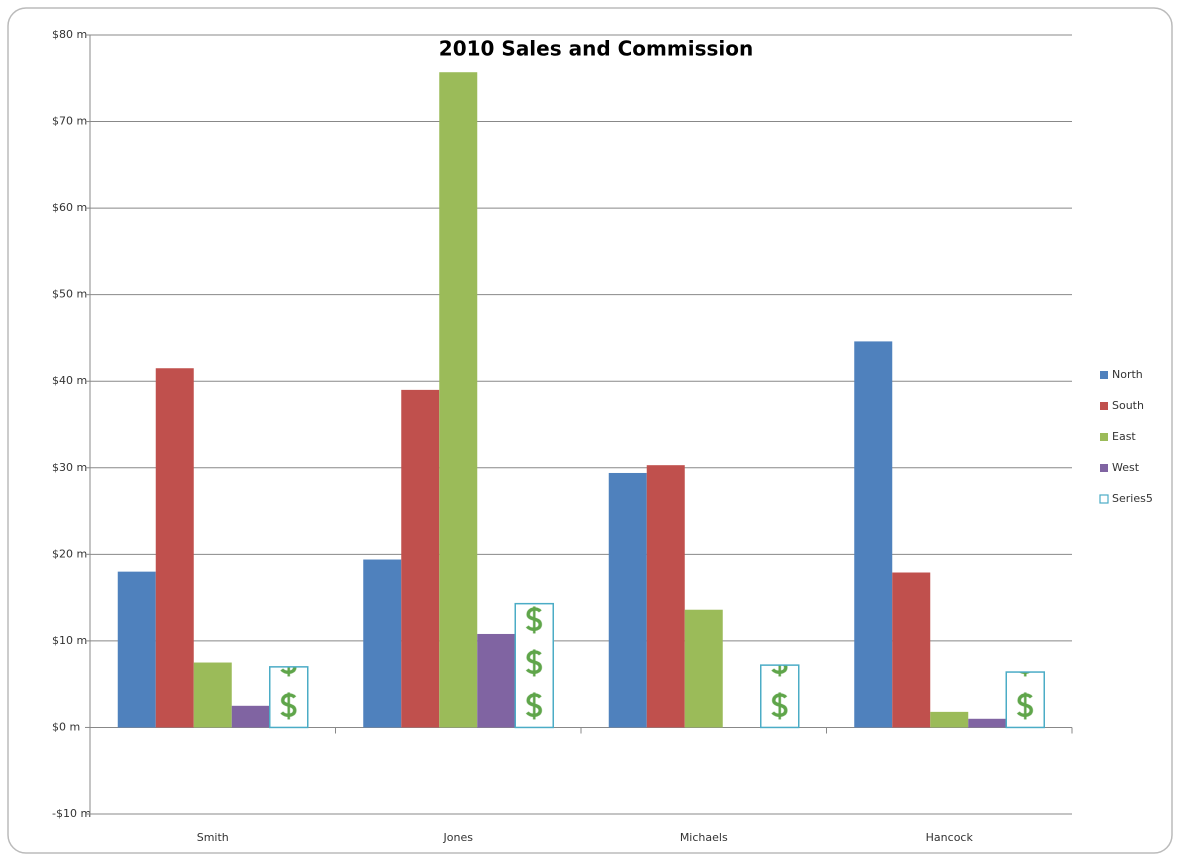 This screenshot has height=857, width=1180. What do you see at coordinates (704, 837) in the screenshot?
I see `x-tick-label: Michaels` at bounding box center [704, 837].